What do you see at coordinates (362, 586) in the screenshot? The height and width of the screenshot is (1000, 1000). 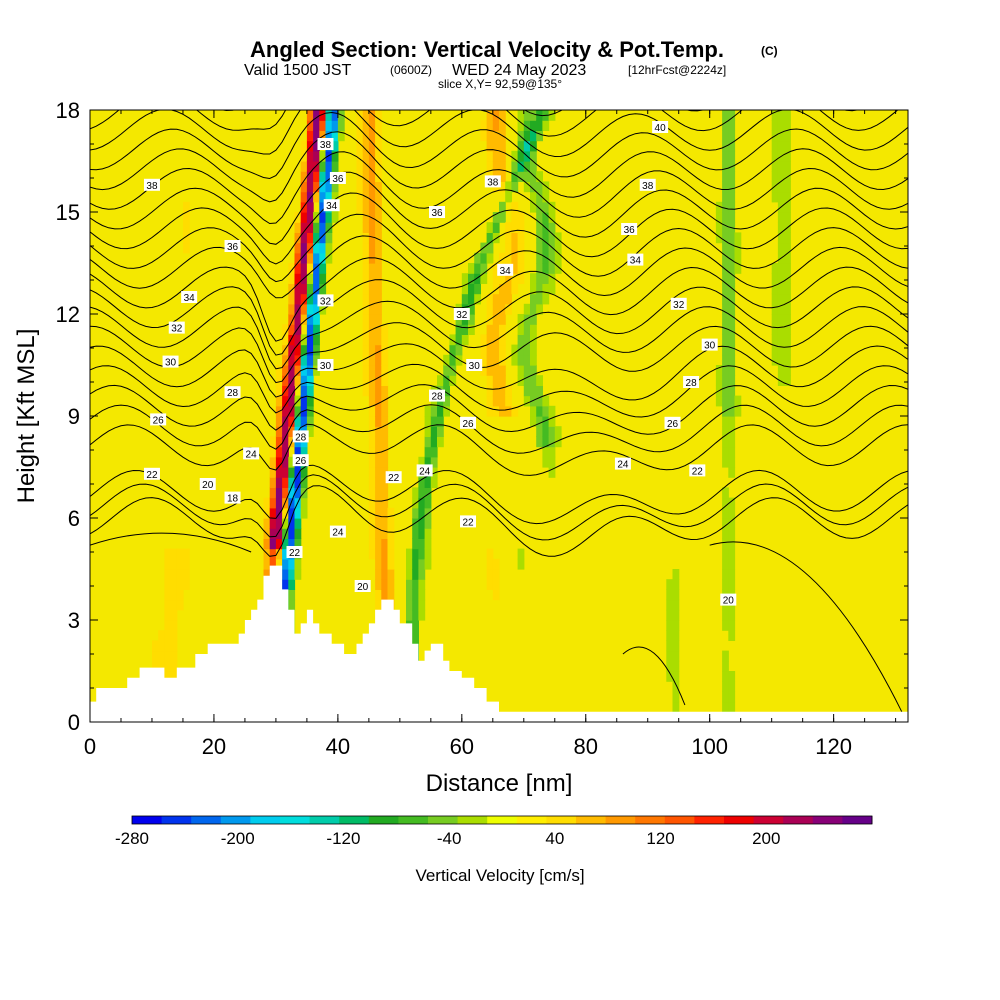 I see `theta-label: 20` at bounding box center [362, 586].